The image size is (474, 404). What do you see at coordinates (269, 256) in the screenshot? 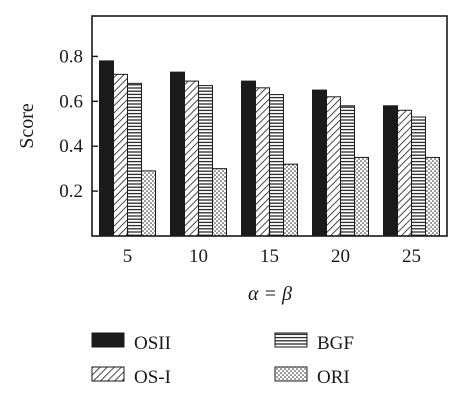
I see `x-tick-label: 15` at bounding box center [269, 256].